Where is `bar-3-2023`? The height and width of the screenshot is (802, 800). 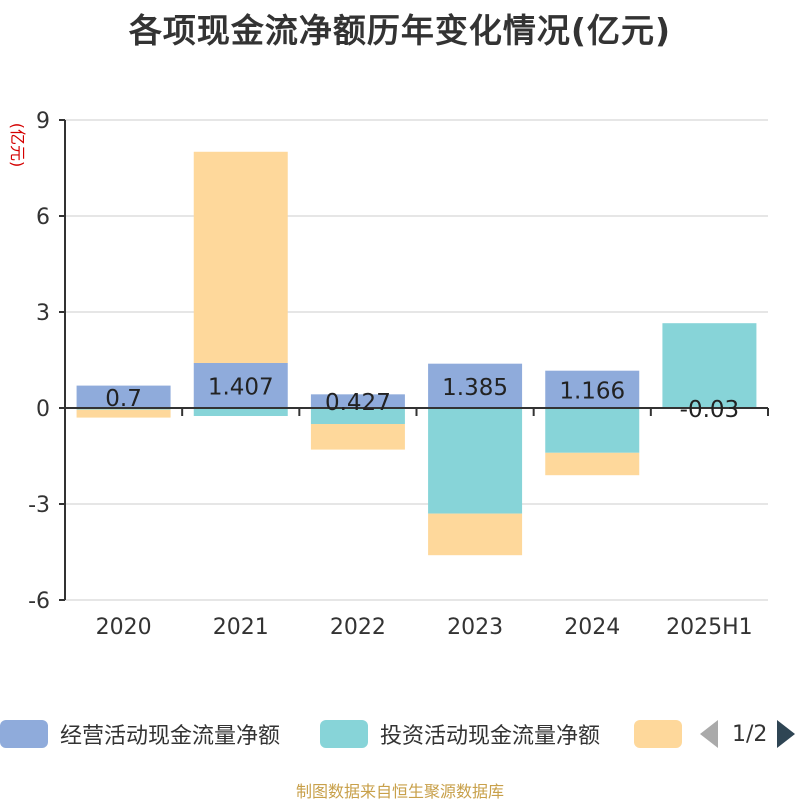
bar-3-2023 is located at coordinates (475, 534).